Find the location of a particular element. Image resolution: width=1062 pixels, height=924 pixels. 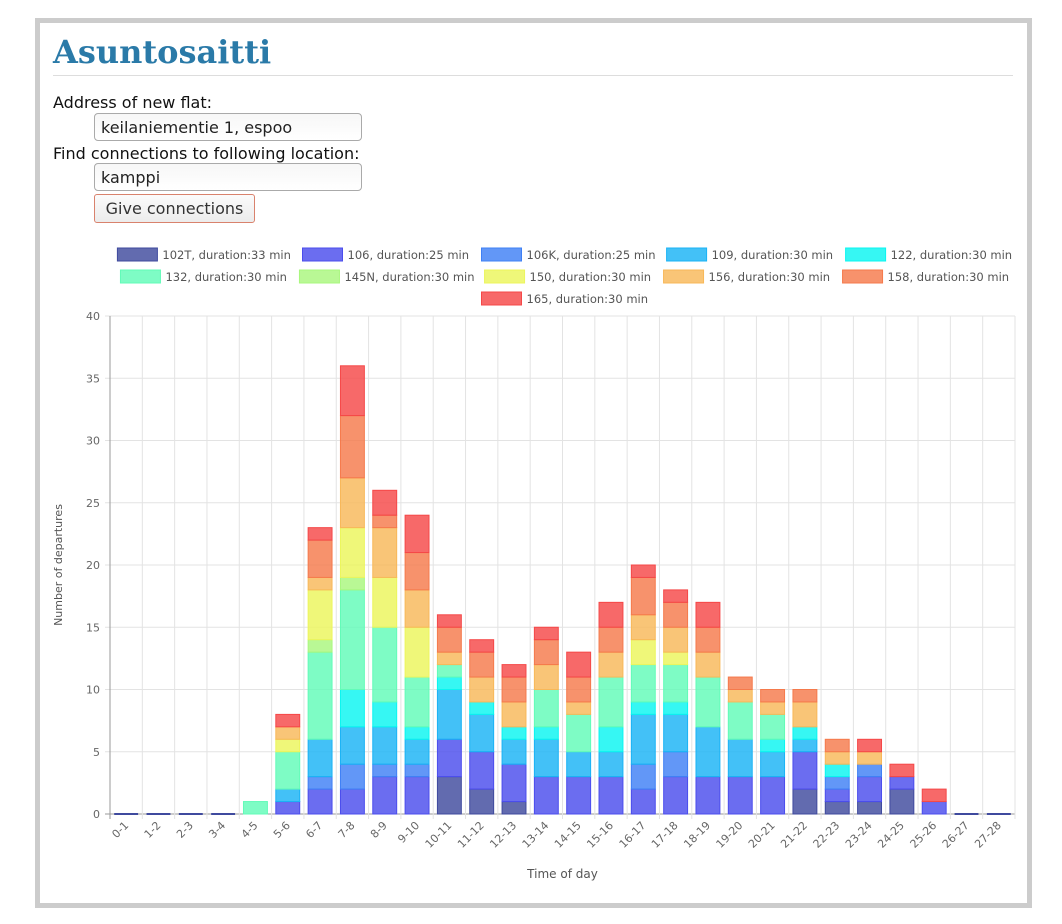

x-tick-label: 26-27 is located at coordinates (956, 835).